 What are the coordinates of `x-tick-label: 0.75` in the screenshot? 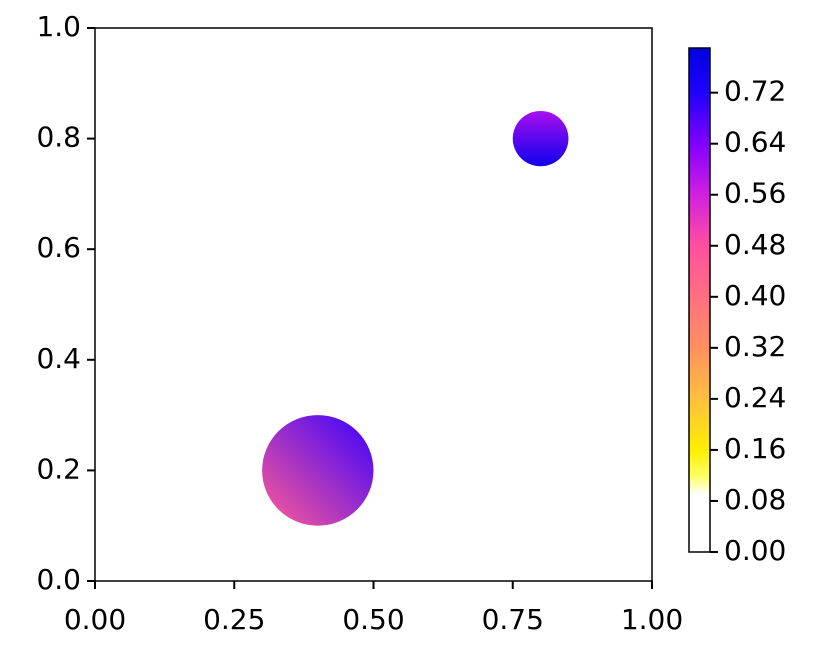 It's located at (513, 619).